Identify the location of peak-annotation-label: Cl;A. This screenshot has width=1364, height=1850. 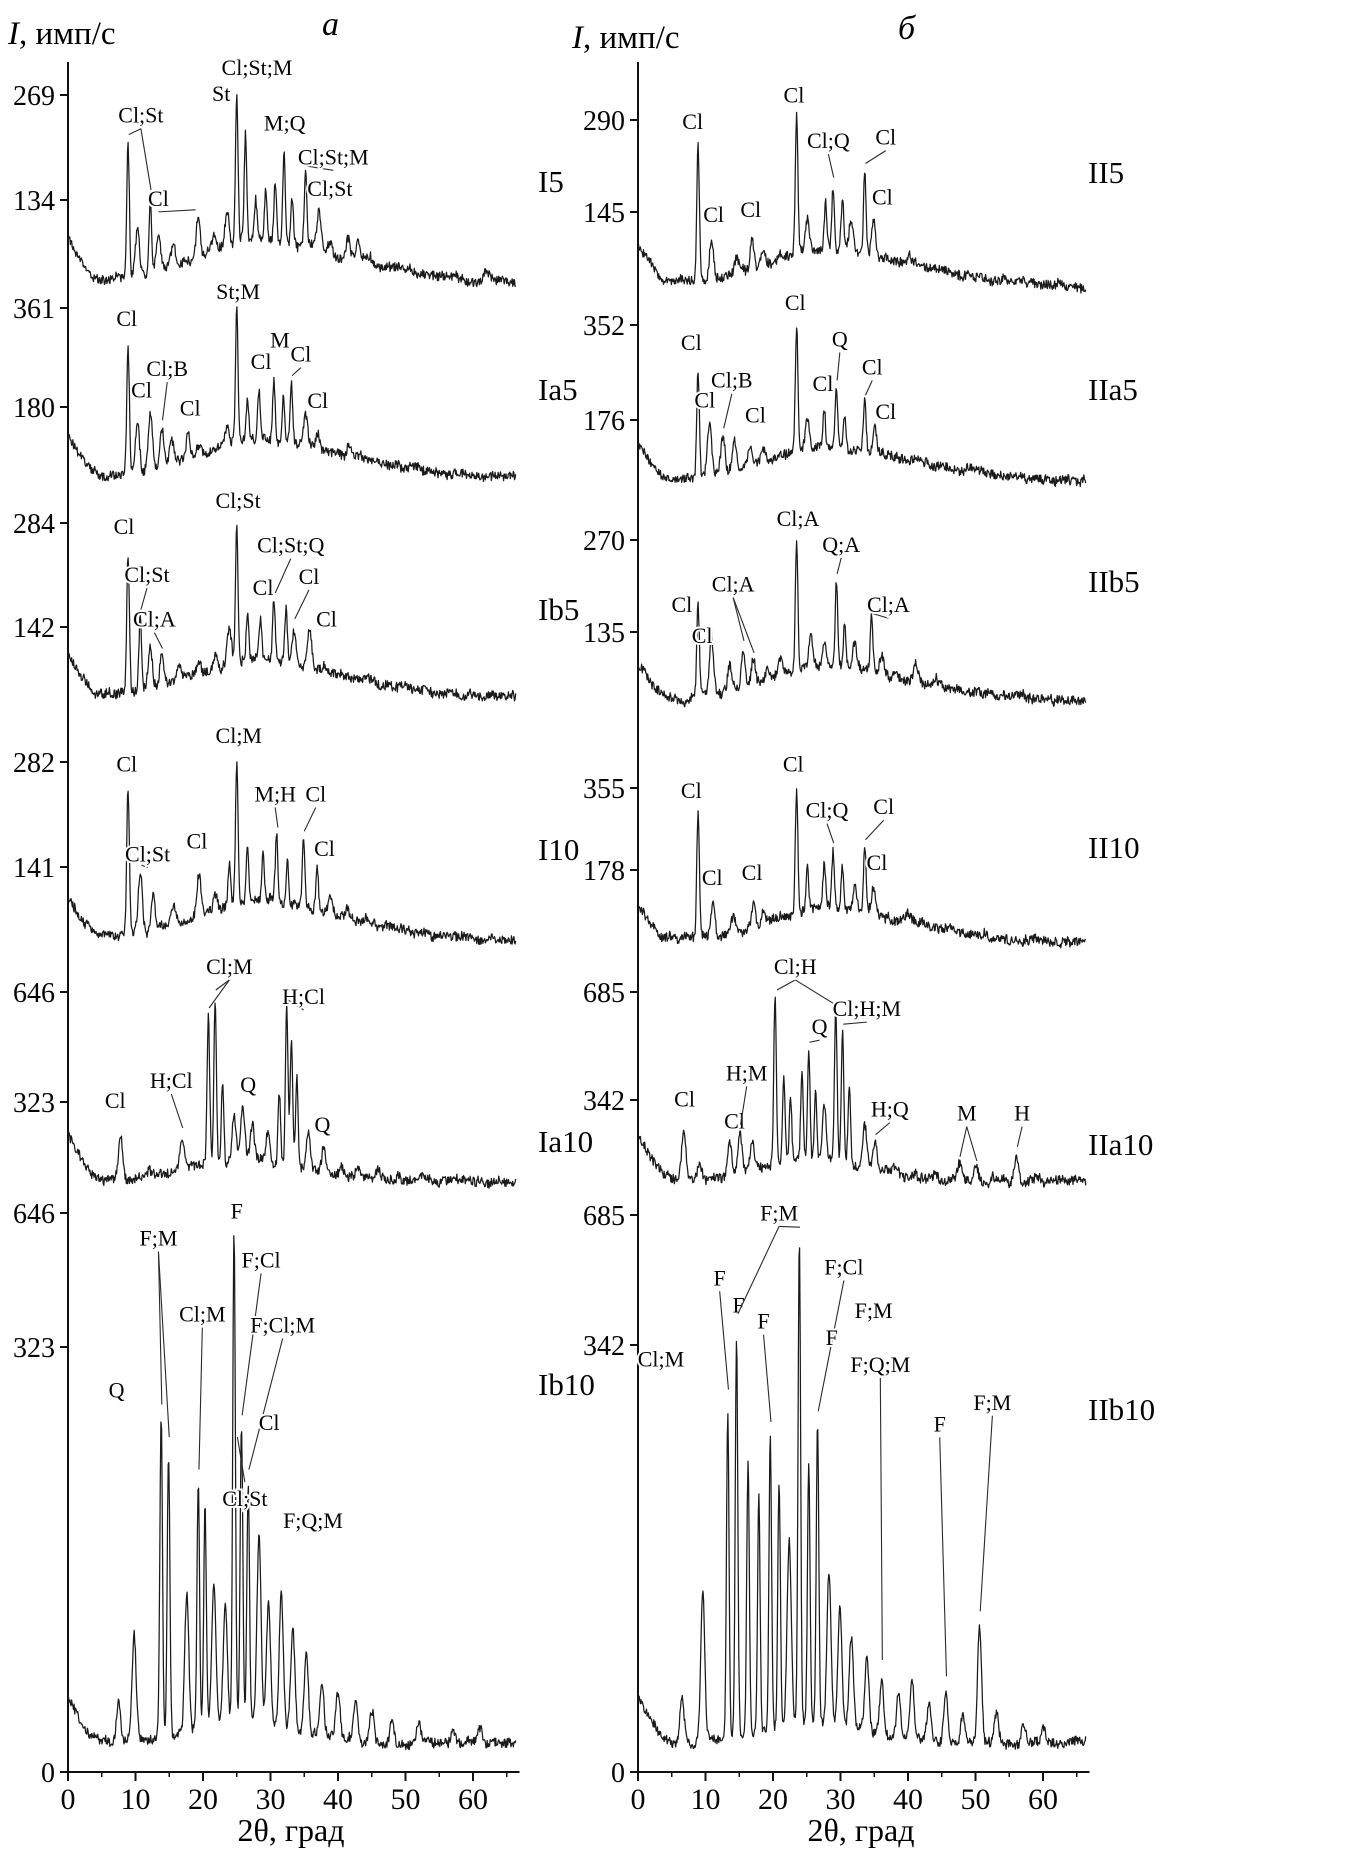
(798, 518).